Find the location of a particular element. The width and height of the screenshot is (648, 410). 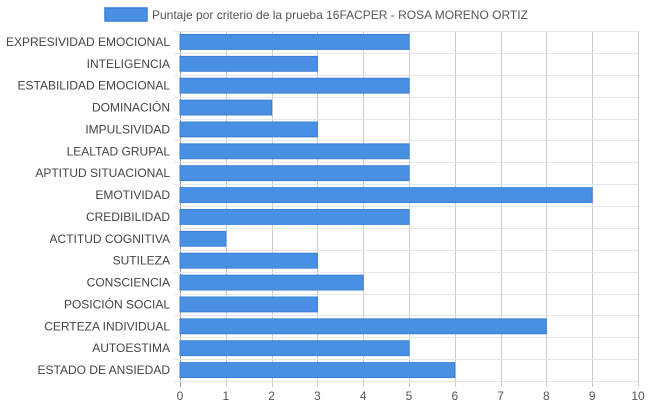

x-tick-label-9: 9 is located at coordinates (592, 396).